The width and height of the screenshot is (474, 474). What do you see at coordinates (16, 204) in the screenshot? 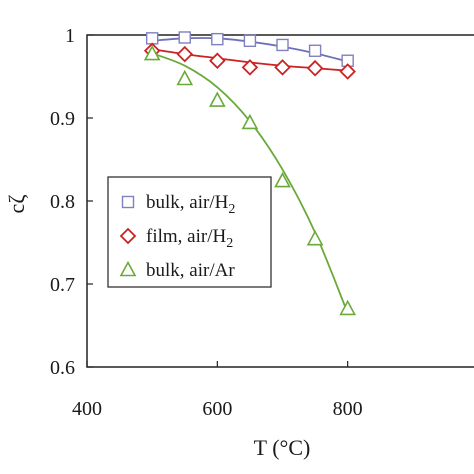
I see `y-axis-title: cζ` at bounding box center [16, 204].